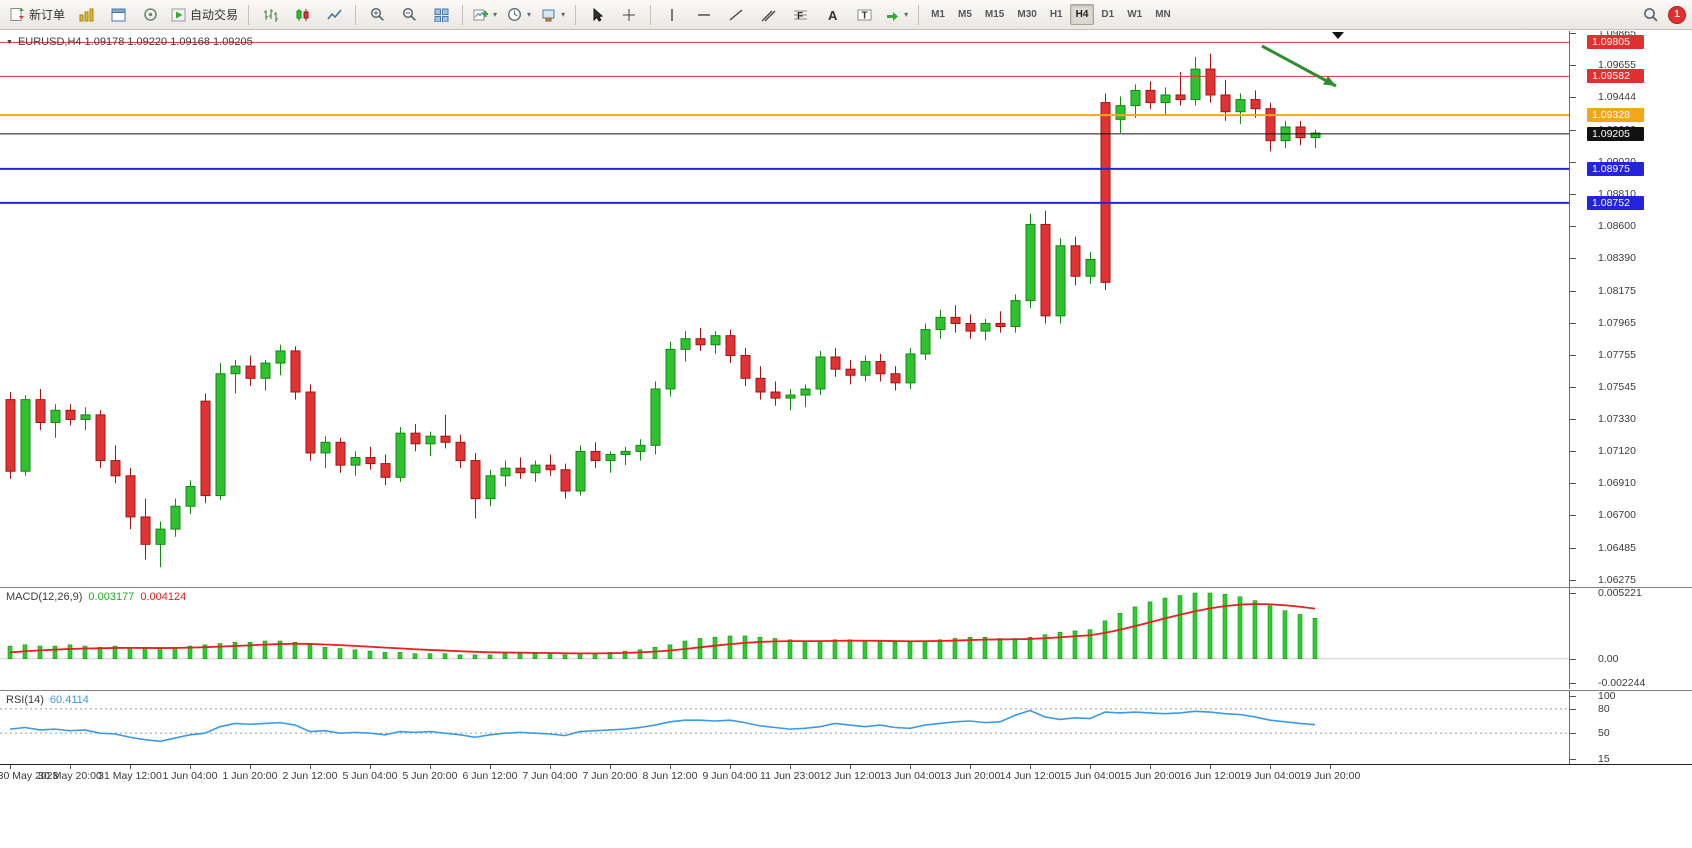 This screenshot has width=1692, height=848. Describe the element at coordinates (1617, 580) in the screenshot. I see `price-tick-label: 1.06275` at that location.